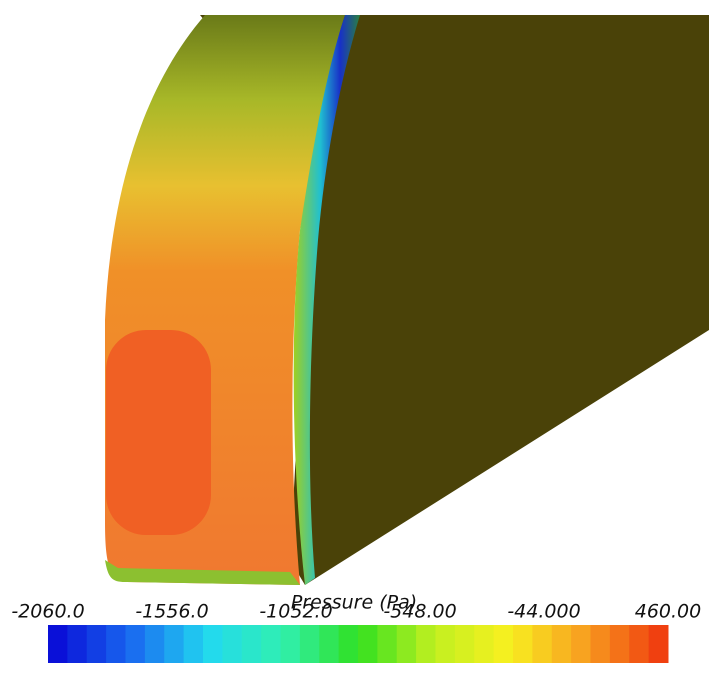  What do you see at coordinates (158, 432) in the screenshot?
I see `high-pressure-zone` at bounding box center [158, 432].